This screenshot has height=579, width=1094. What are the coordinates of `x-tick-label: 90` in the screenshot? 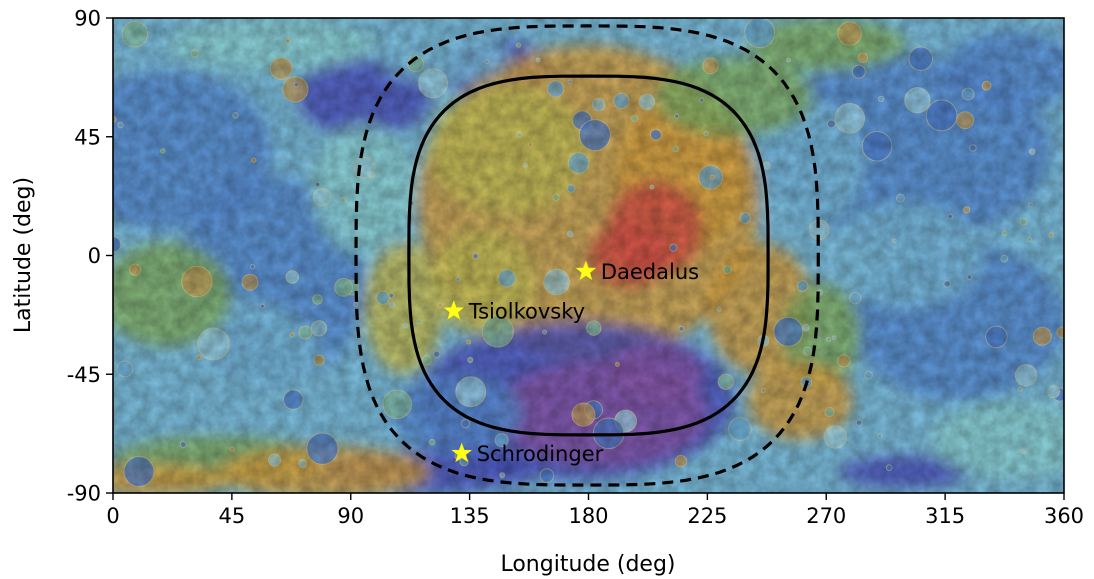 It's located at (350, 516).